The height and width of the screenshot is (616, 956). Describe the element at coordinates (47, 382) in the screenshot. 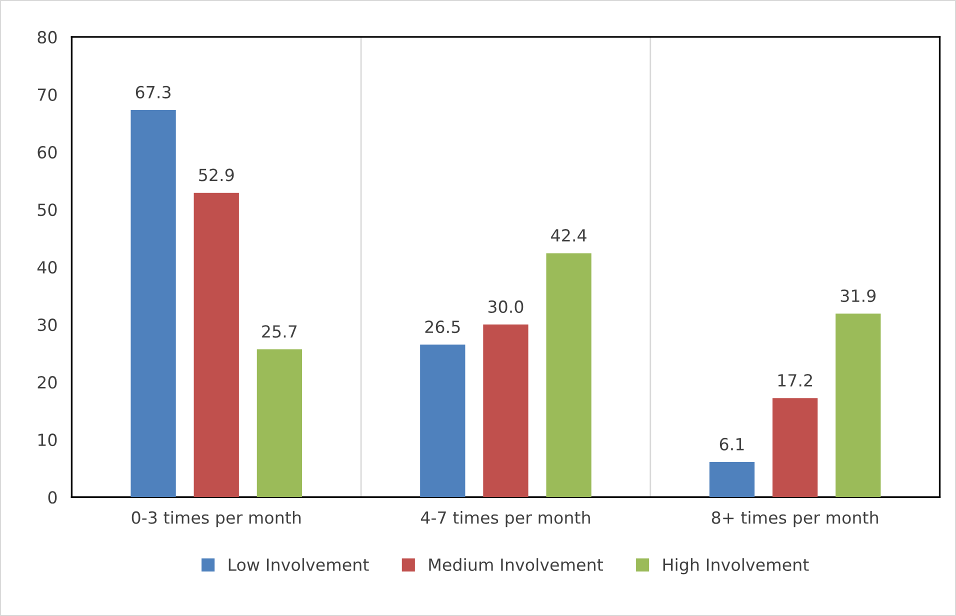

I see `y-tick-label: 20` at that location.